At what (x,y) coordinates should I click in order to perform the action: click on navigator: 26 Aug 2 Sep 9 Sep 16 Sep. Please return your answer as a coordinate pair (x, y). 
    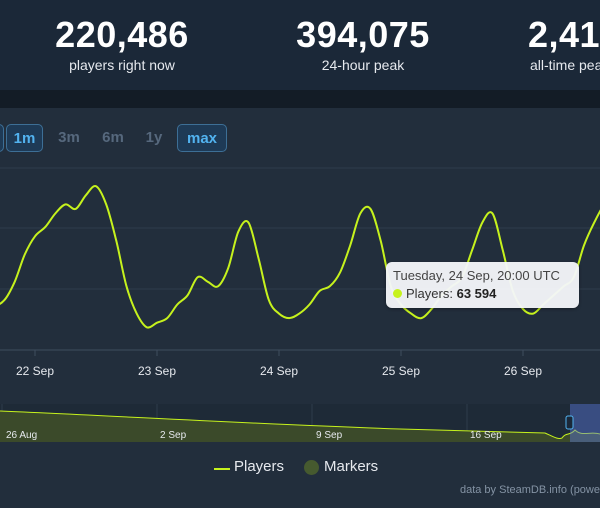
    Looking at the image, I should click on (300, 423).